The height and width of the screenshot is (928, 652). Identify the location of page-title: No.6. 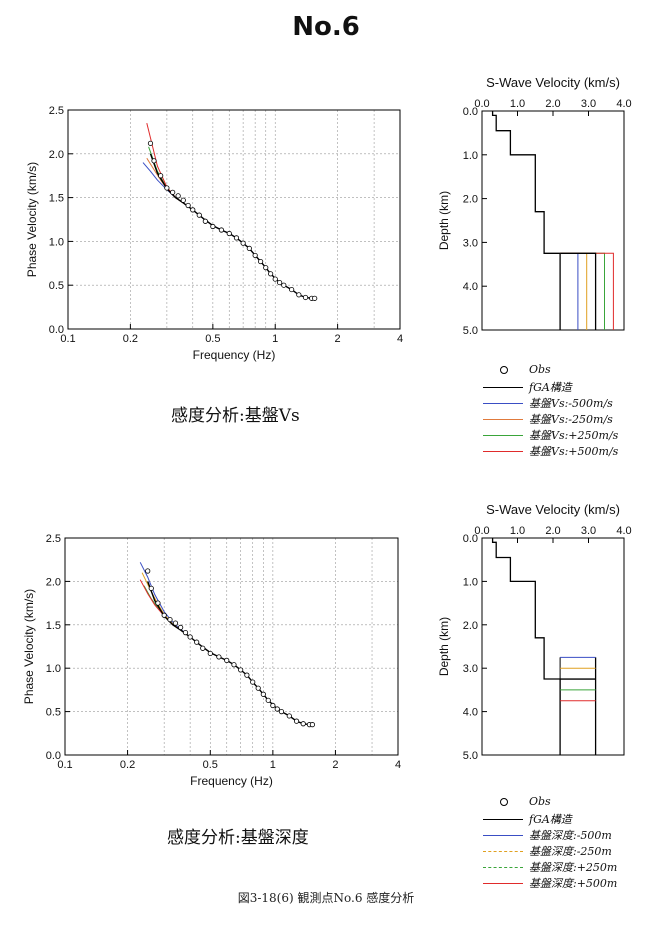
(326, 27).